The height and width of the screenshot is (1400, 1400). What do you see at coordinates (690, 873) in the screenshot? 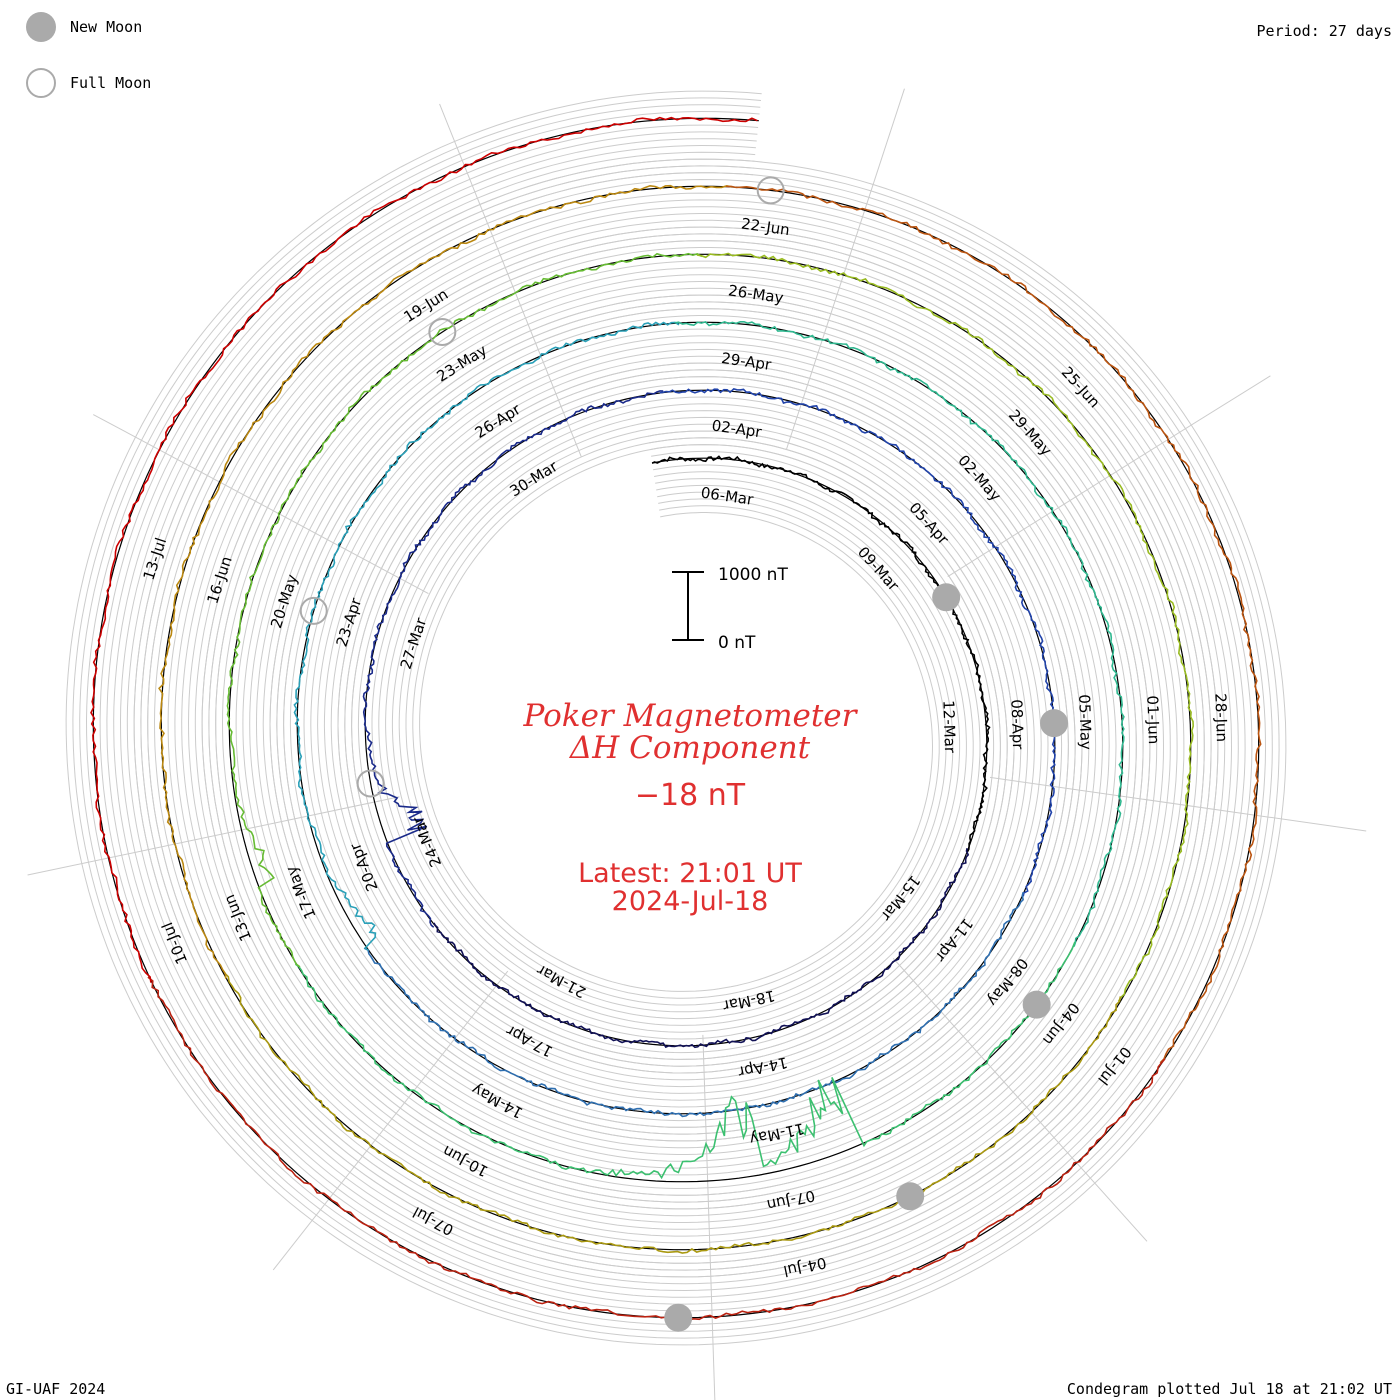
I see `latest-time: Latest: 21:01 UT` at bounding box center [690, 873].